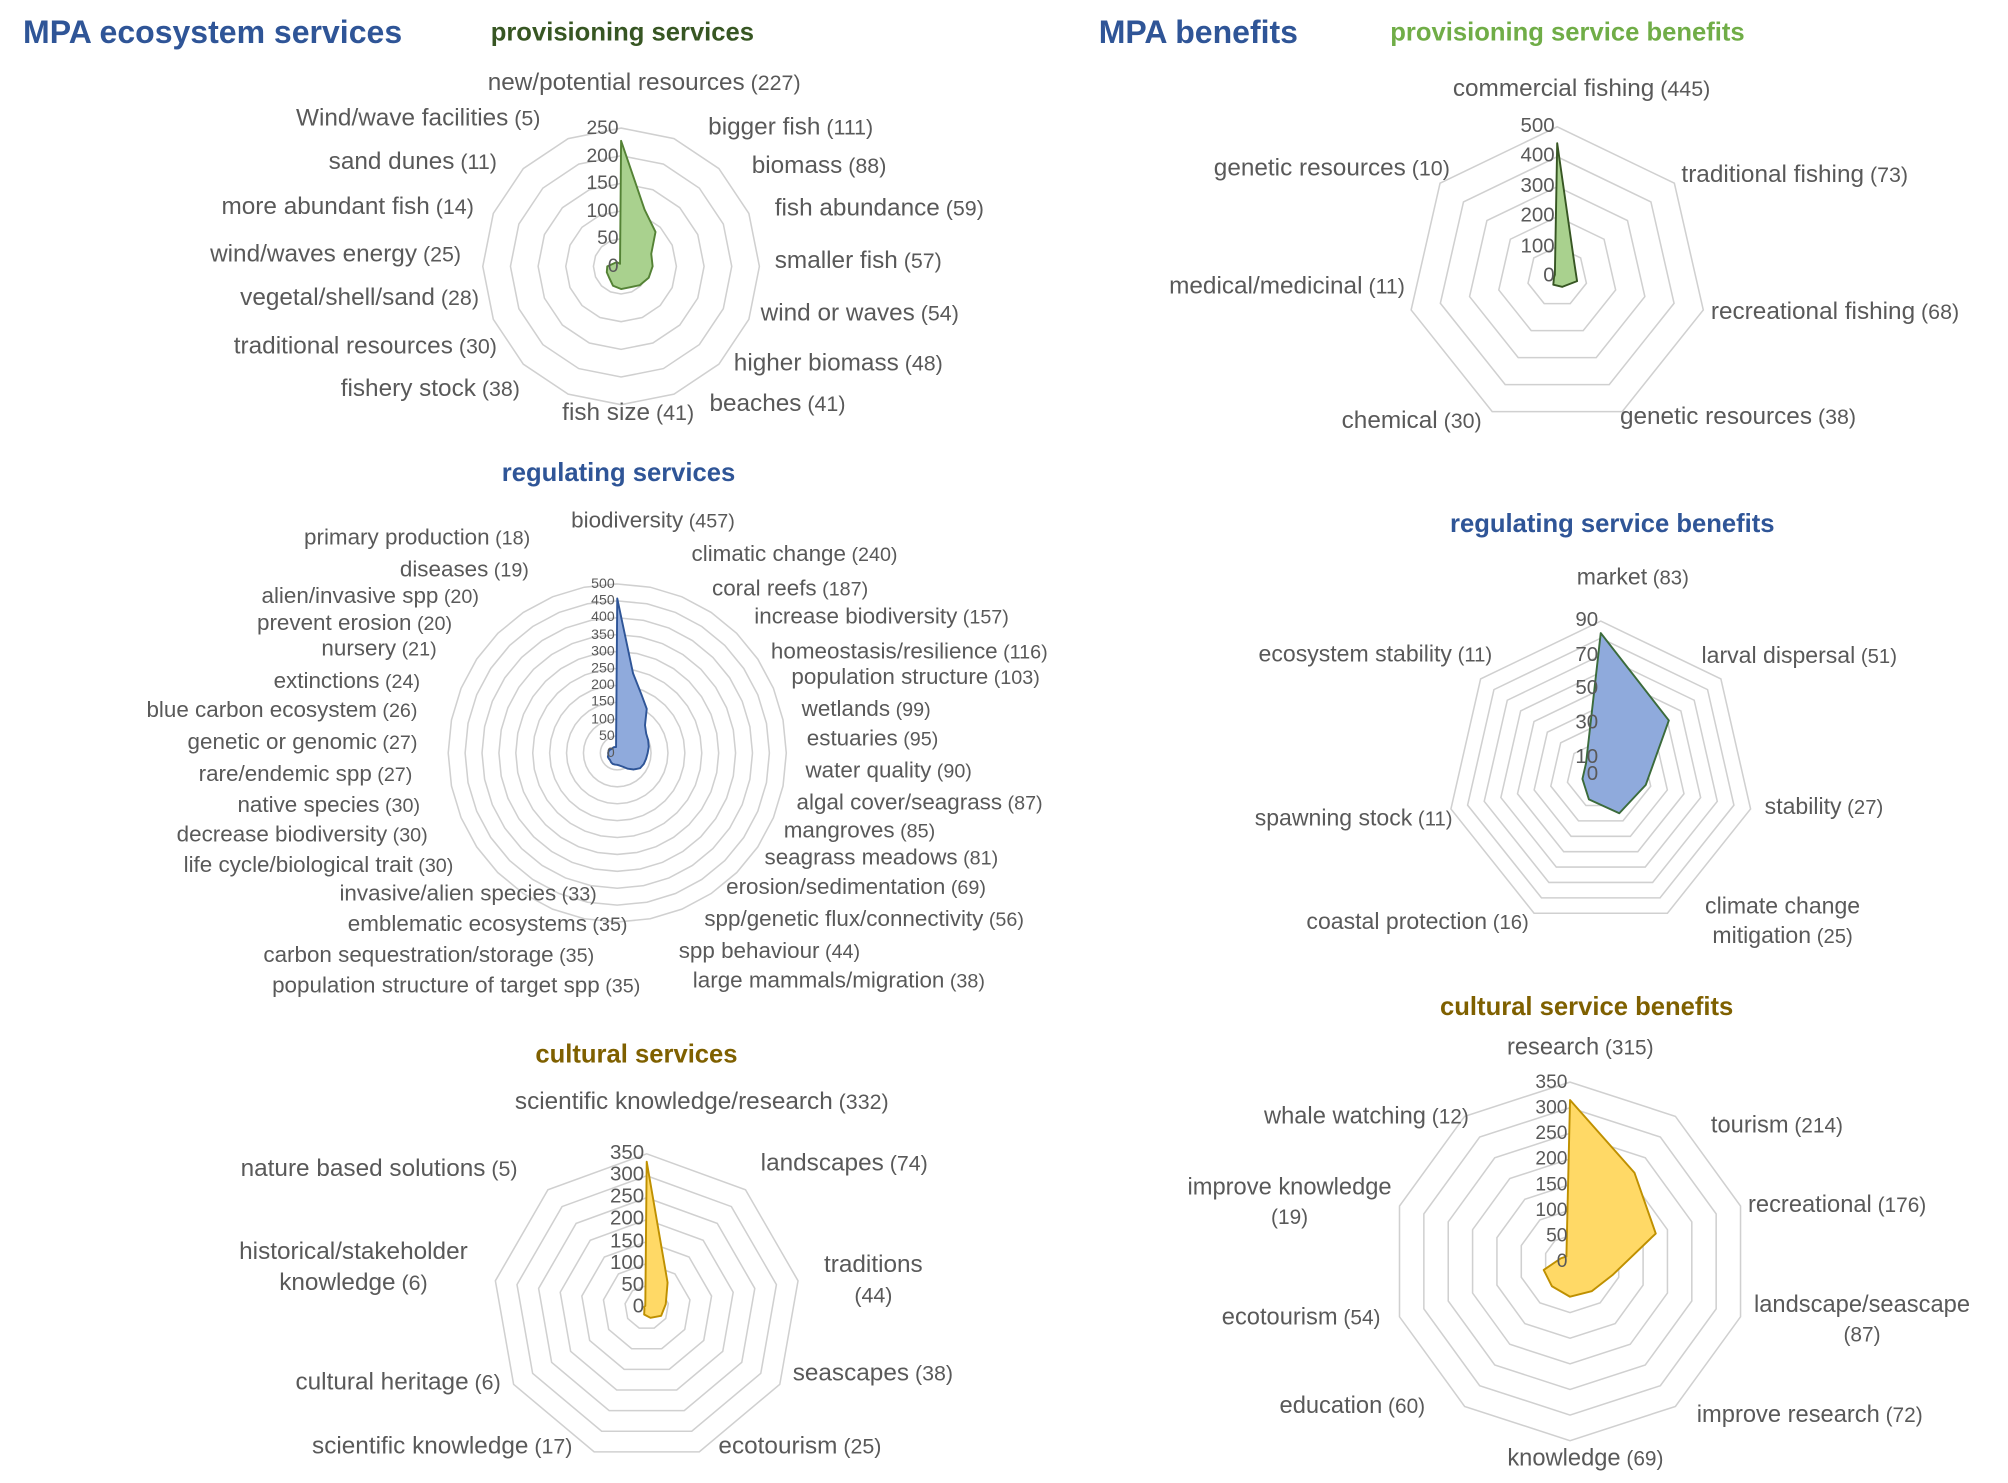 The image size is (2008, 1483). Describe the element at coordinates (840, 952) in the screenshot. I see `category-count: 44` at that location.